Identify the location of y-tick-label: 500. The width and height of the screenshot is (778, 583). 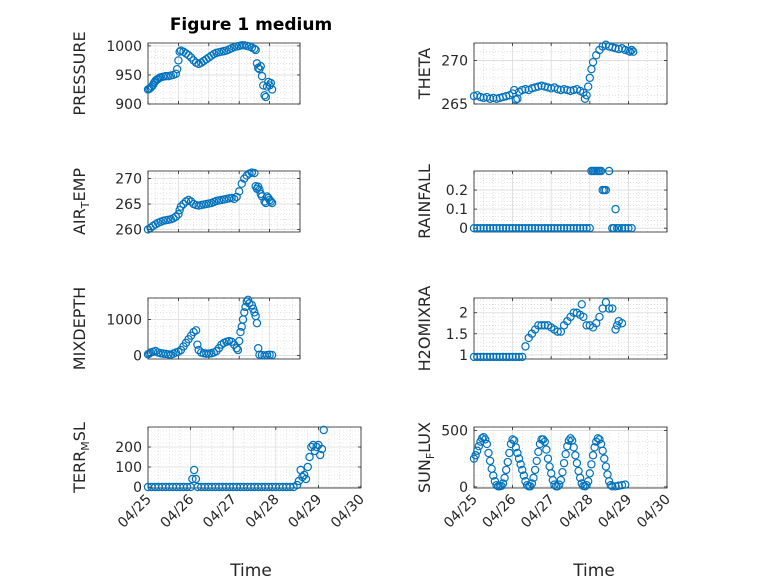
(454, 431).